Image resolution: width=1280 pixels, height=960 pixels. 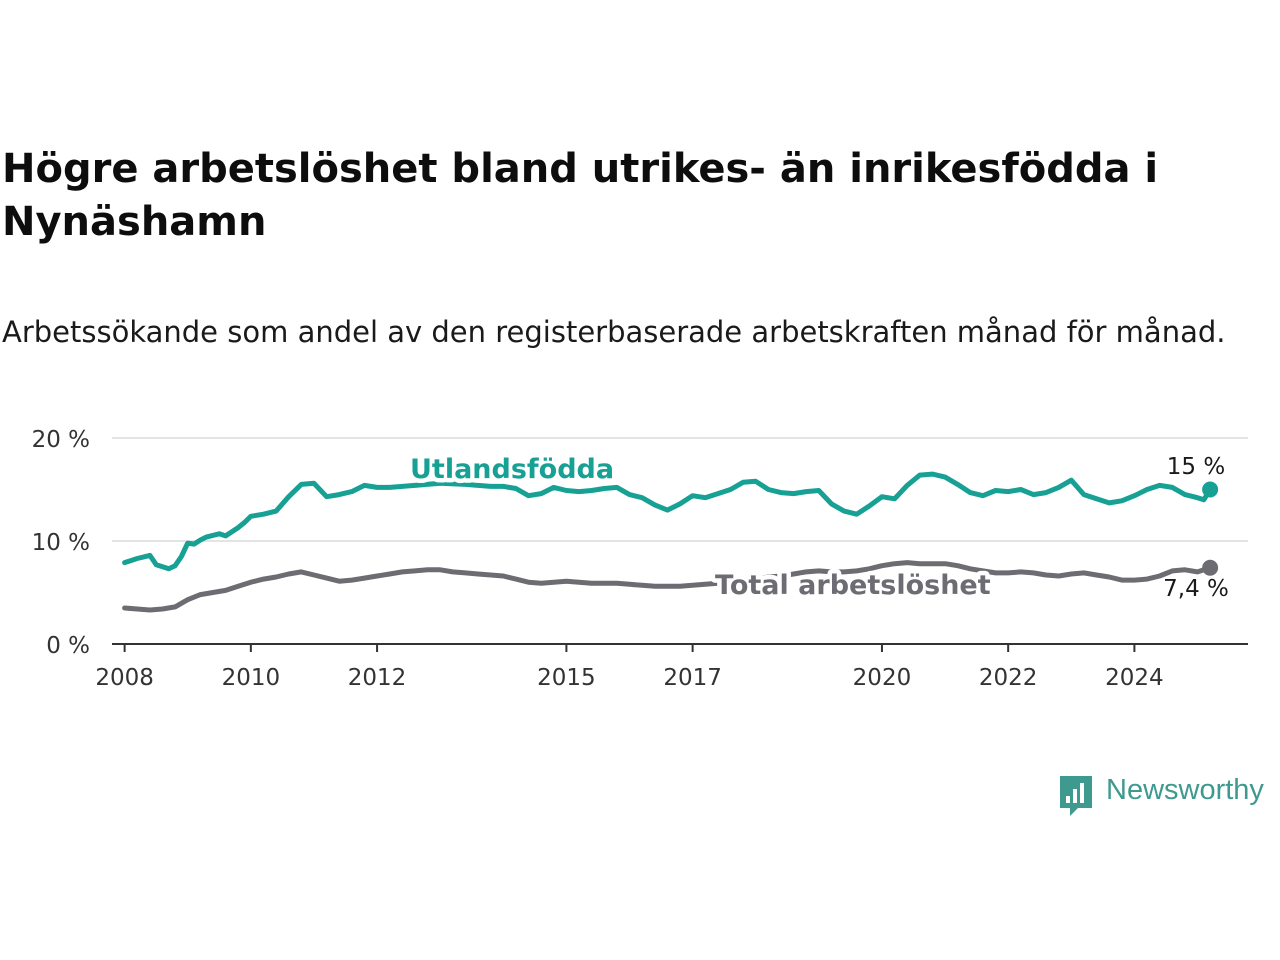 What do you see at coordinates (377, 678) in the screenshot?
I see `x-tick-label: 2012` at bounding box center [377, 678].